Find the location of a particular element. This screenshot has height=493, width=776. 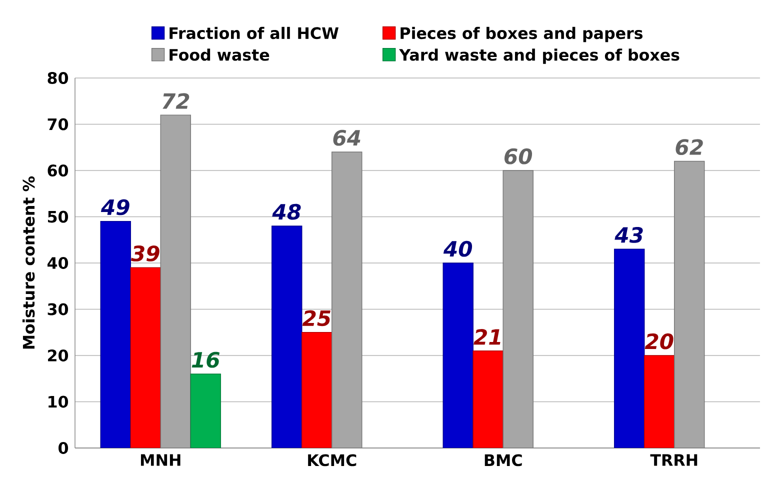

data-label: 21 is located at coordinates (487, 337).